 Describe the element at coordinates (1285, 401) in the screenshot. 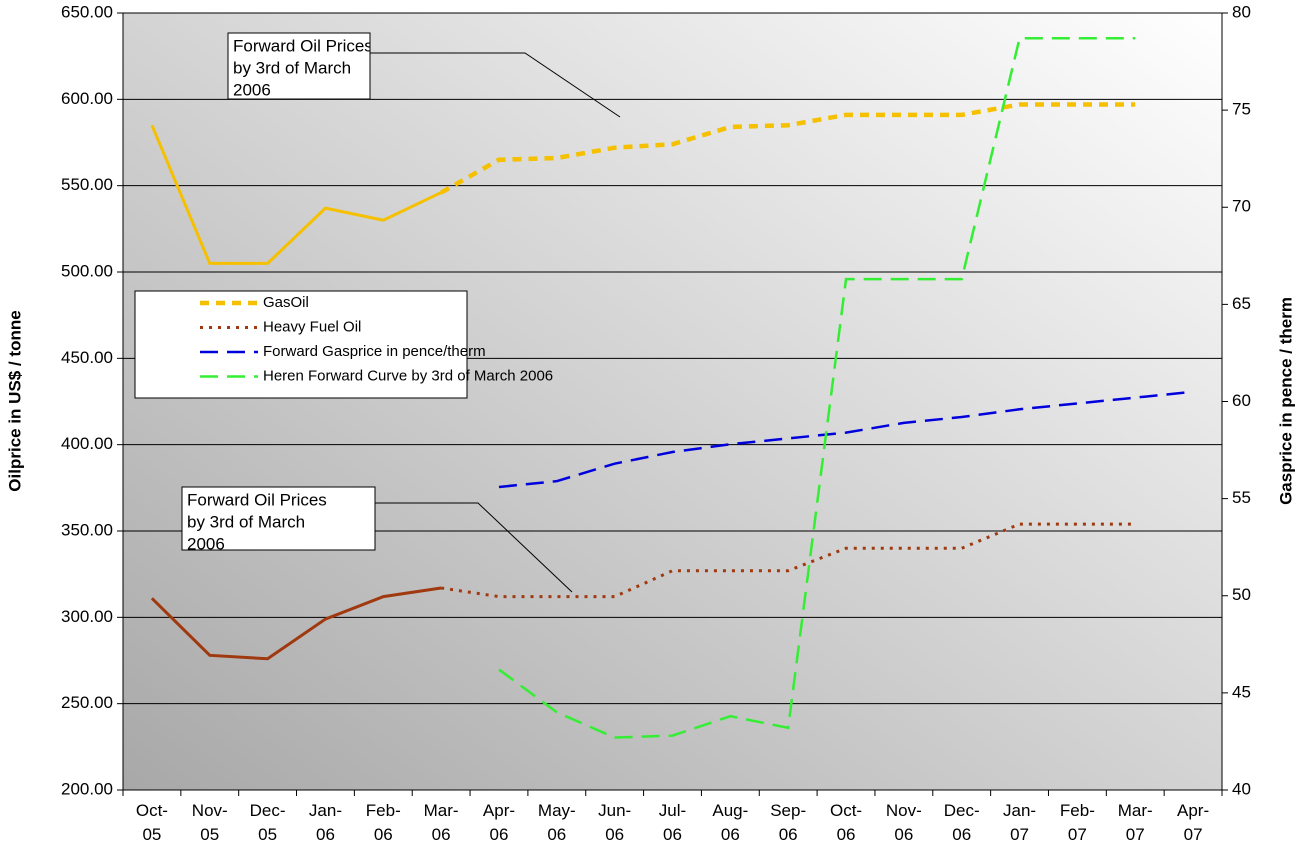

I see `y2-axis-title: Gasprice in pence / therm` at that location.